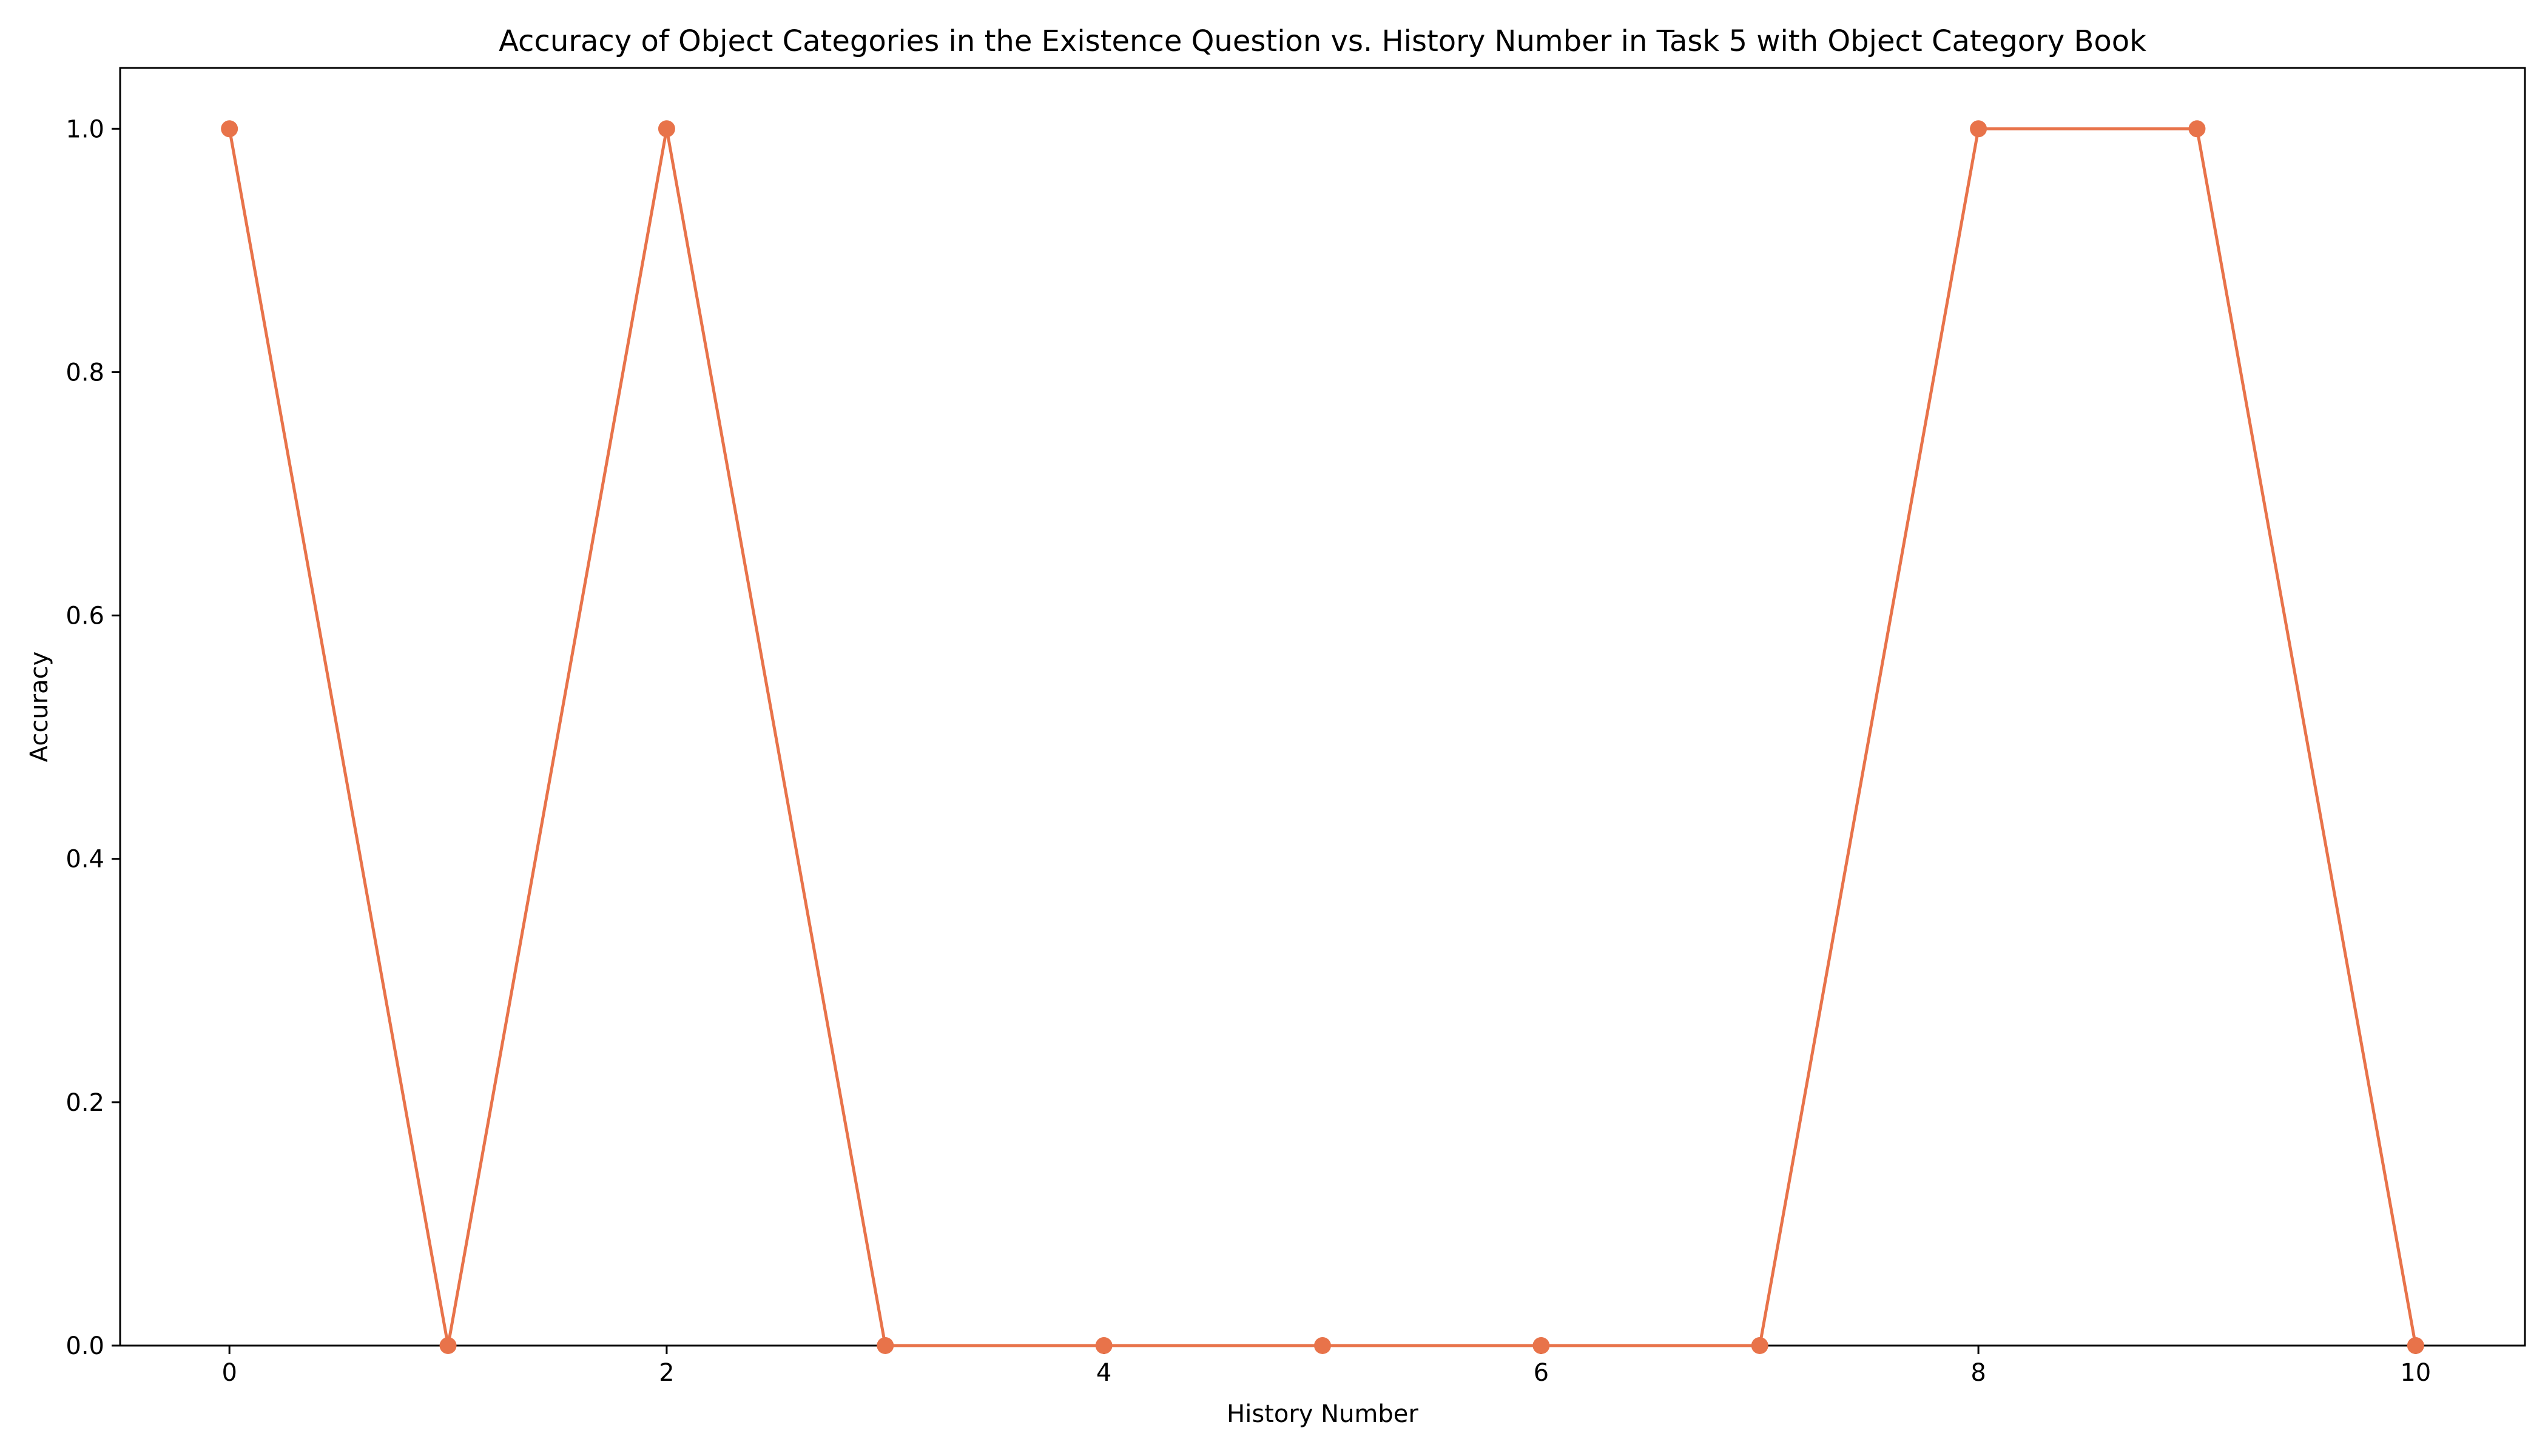 The image size is (2548, 1456). What do you see at coordinates (85, 1103) in the screenshot?
I see `y-tick-label: 0.2` at bounding box center [85, 1103].